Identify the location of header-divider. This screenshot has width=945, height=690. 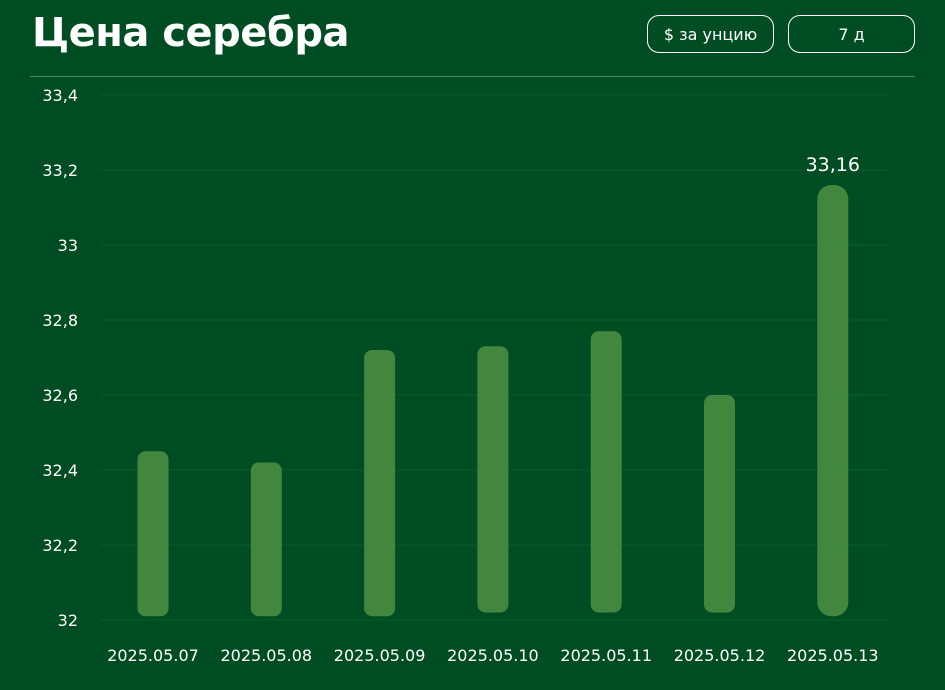
(472, 76).